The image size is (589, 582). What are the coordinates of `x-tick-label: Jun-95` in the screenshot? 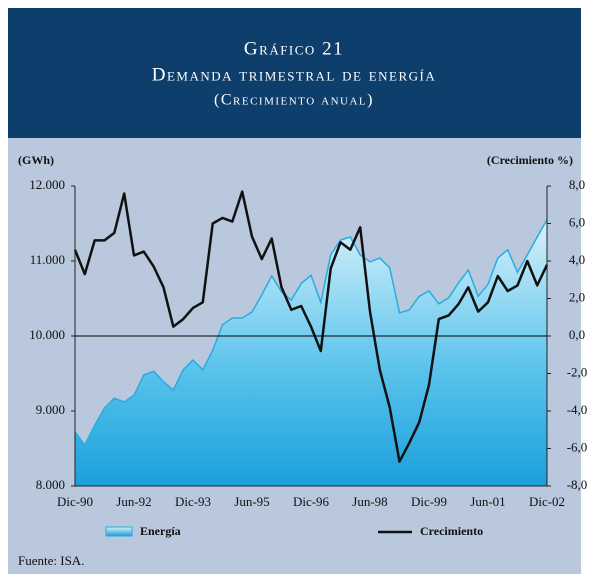 It's located at (251, 501).